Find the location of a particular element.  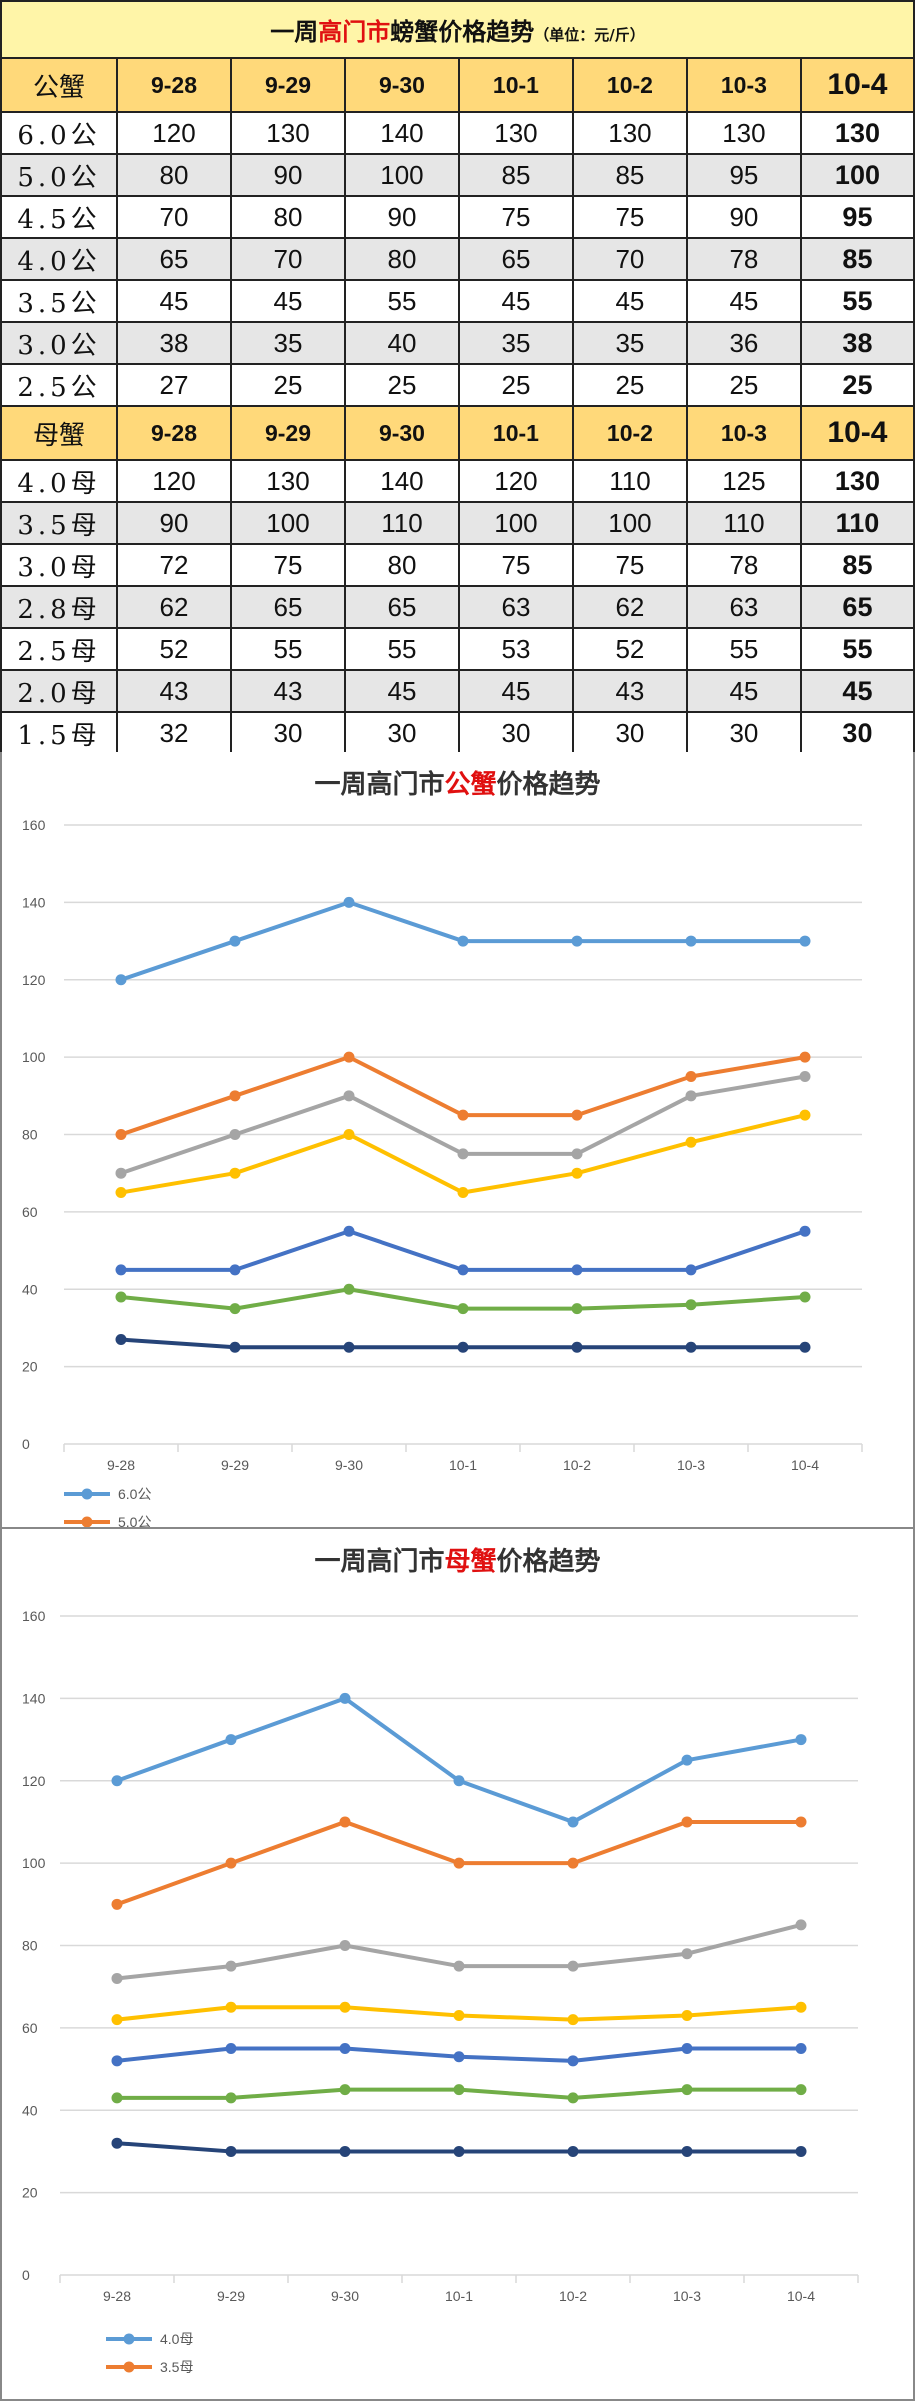

size-grade-cell: 4.0母 is located at coordinates (59, 481).